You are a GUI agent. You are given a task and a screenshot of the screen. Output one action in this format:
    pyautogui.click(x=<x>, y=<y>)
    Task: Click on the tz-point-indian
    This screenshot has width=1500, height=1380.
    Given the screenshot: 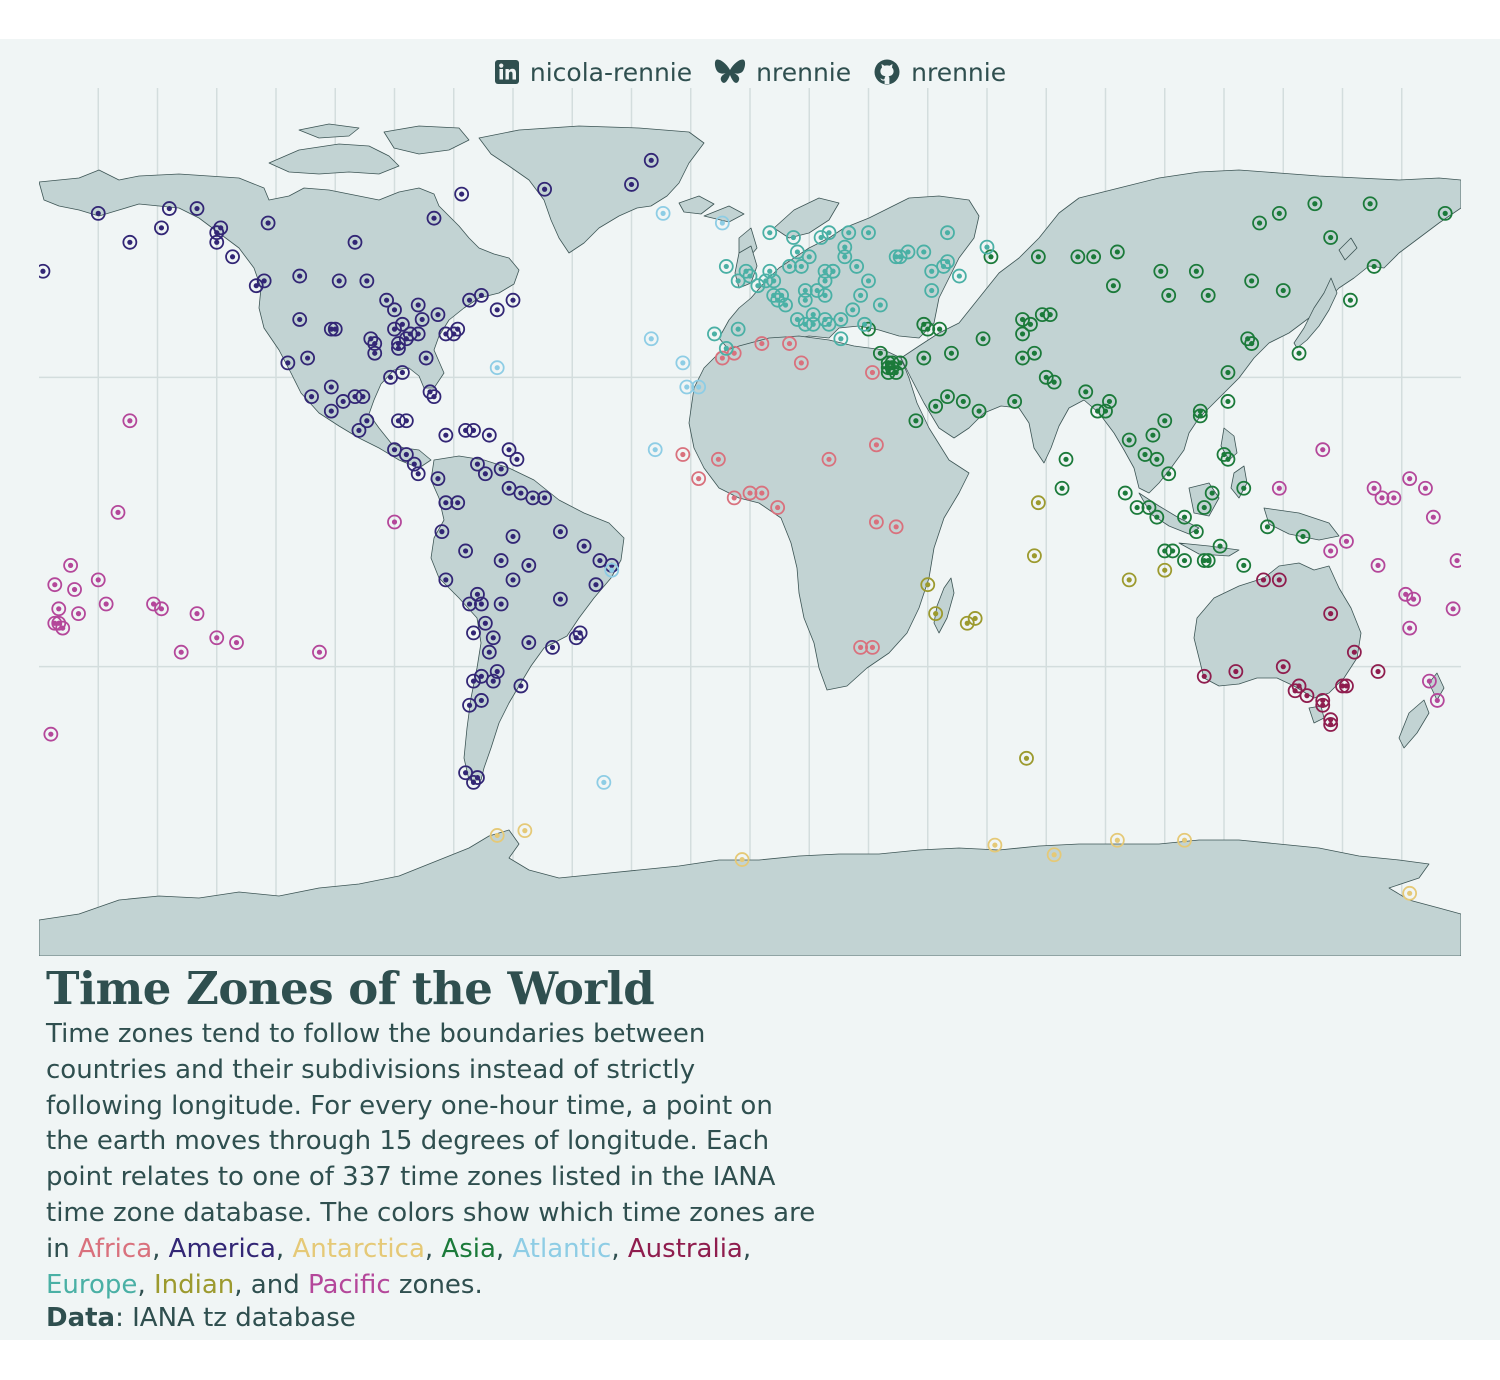 What is the action you would take?
    pyautogui.click(x=1026, y=758)
    